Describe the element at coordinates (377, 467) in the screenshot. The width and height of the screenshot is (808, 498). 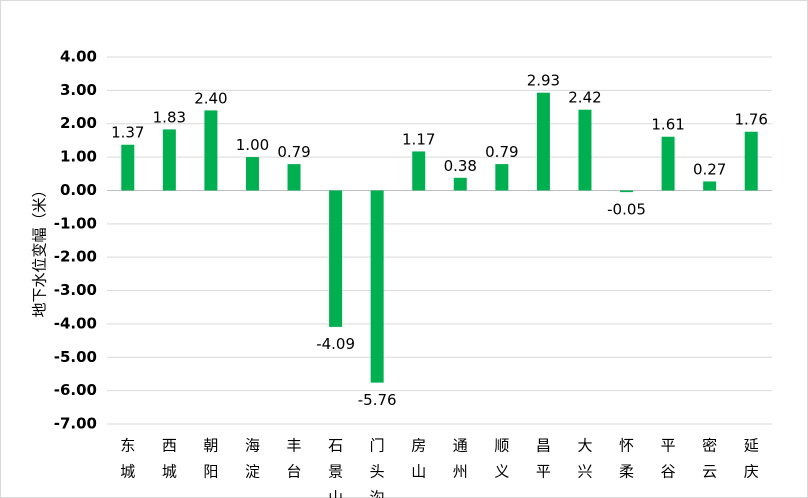
I see `x-category-label: 门头沟` at that location.